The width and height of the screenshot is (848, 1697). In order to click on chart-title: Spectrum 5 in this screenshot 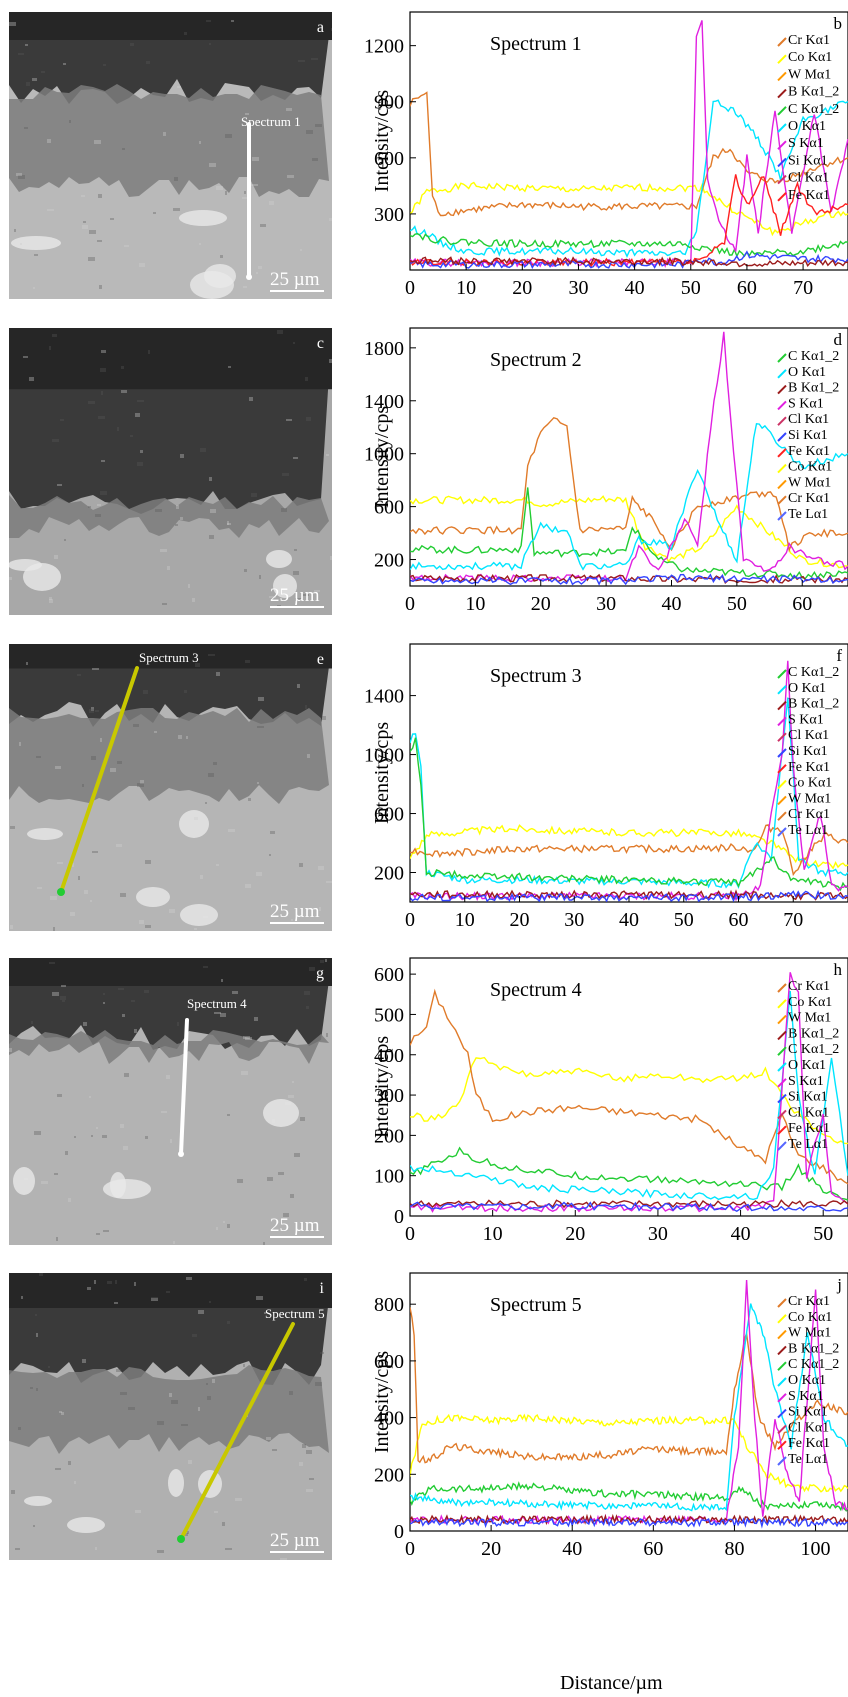, I will do `click(536, 1305)`.